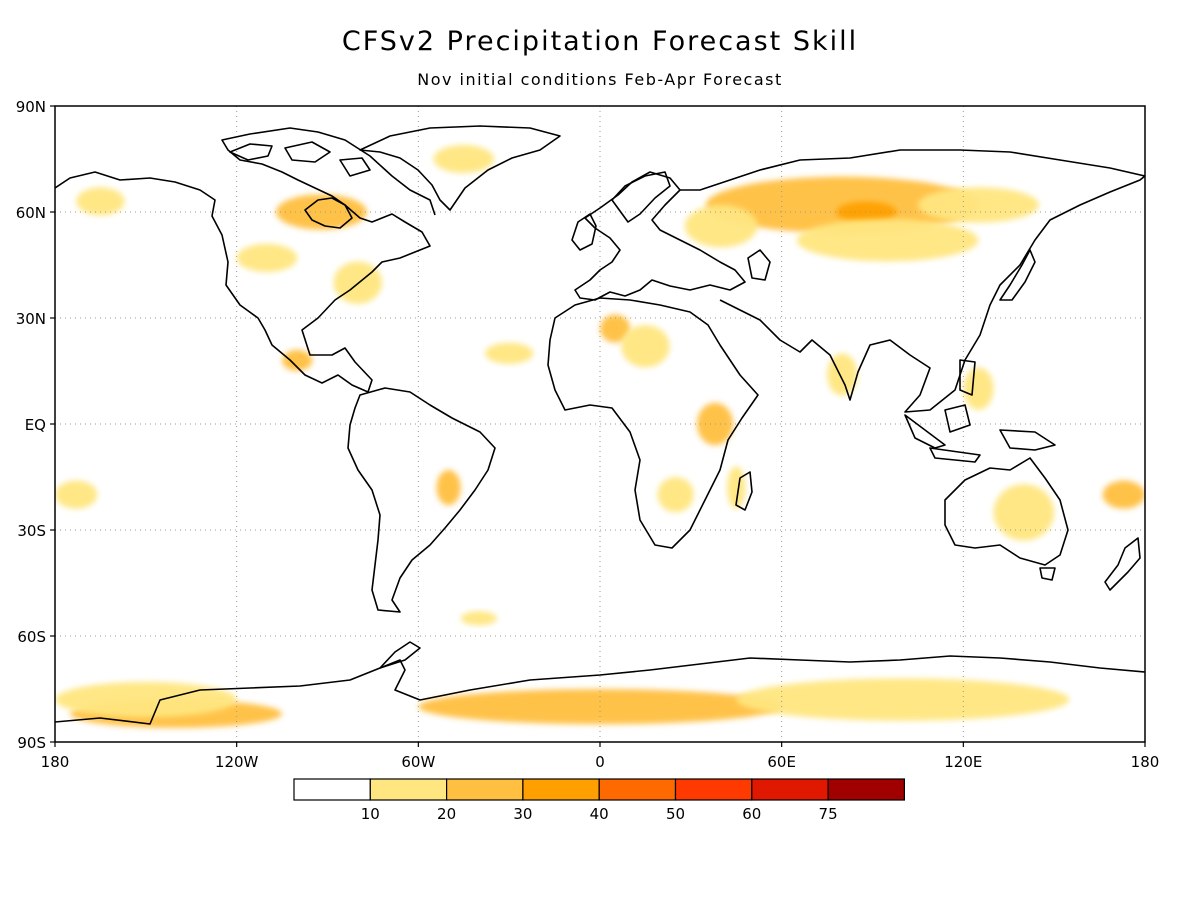  What do you see at coordinates (675, 814) in the screenshot?
I see `legend-break-label: 50` at bounding box center [675, 814].